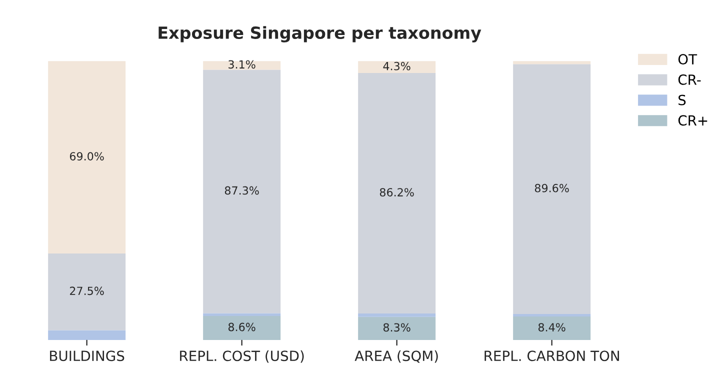 This screenshot has height=374, width=720. I want to click on chart-title: Exposure Singapore per taxonomy, so click(320, 34).